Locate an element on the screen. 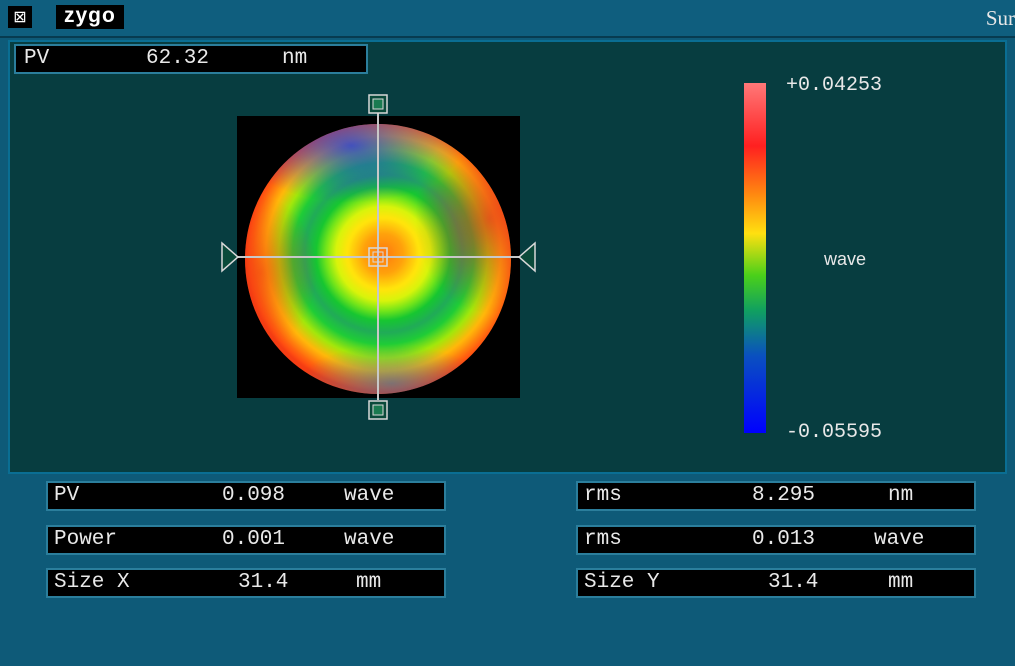 Image resolution: width=1015 pixels, height=666 pixels. window-title: Sur is located at coordinates (1000, 18).